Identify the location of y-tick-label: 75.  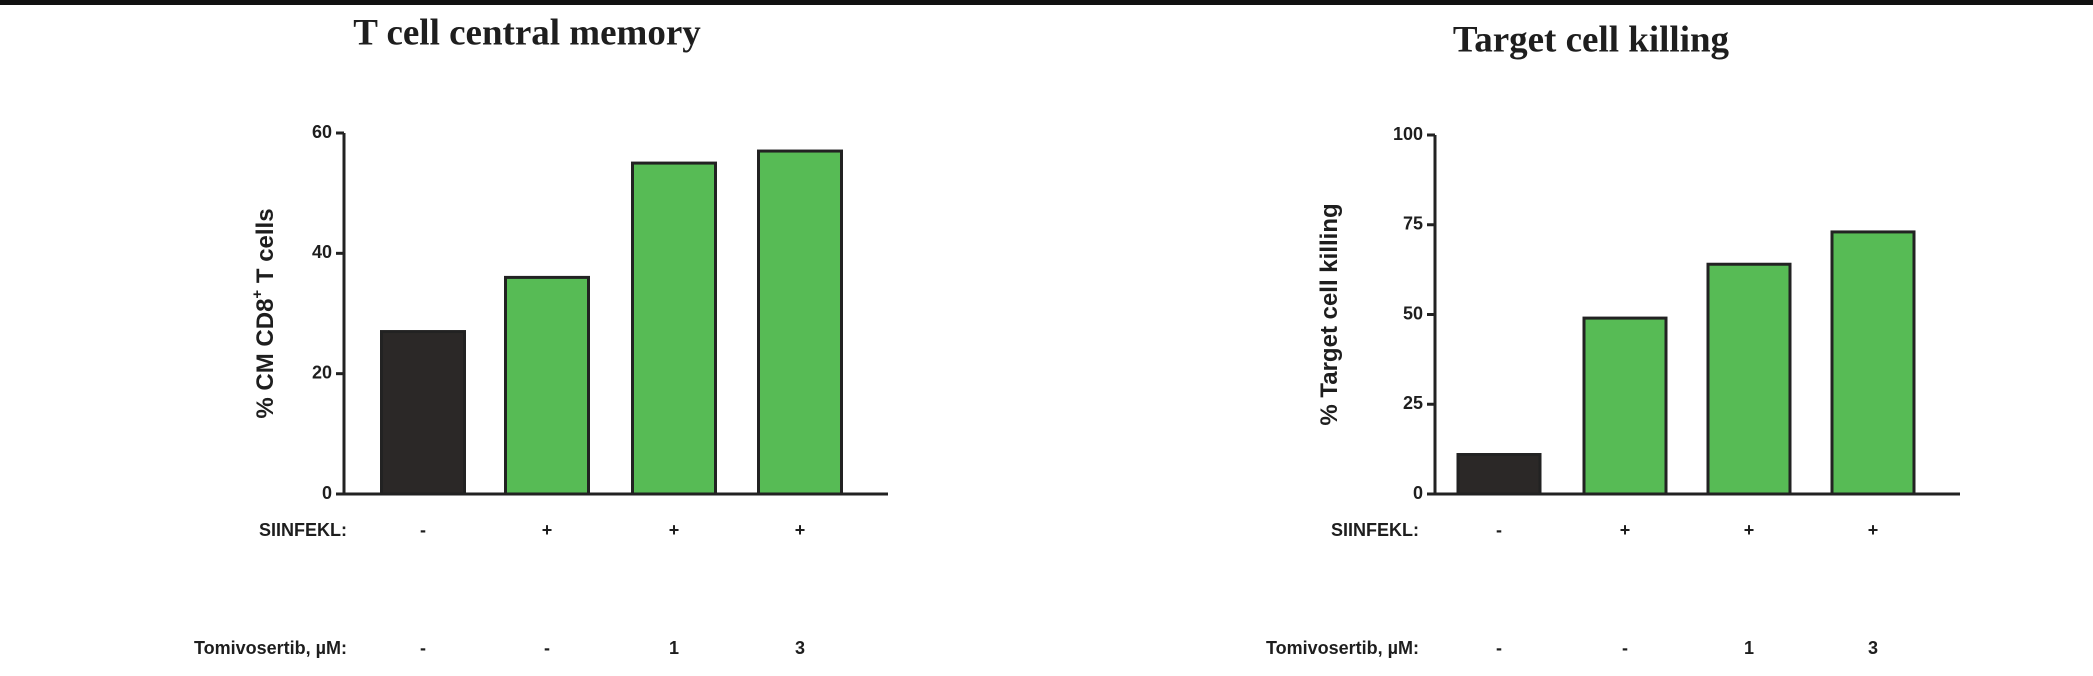
(1413, 224).